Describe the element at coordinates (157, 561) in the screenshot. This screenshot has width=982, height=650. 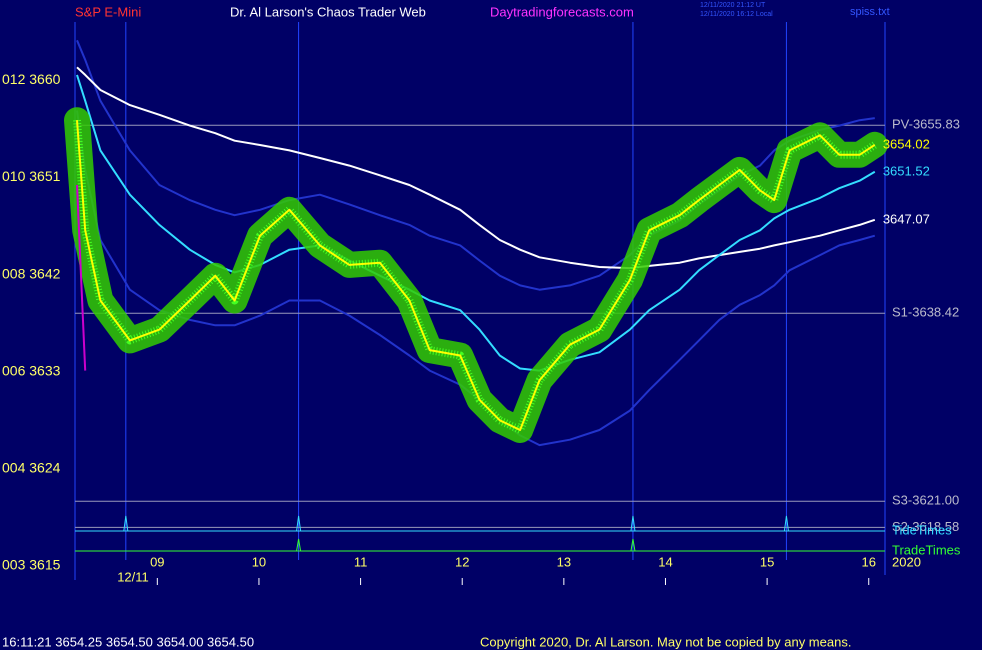
I see `x-tick-label: 09` at that location.